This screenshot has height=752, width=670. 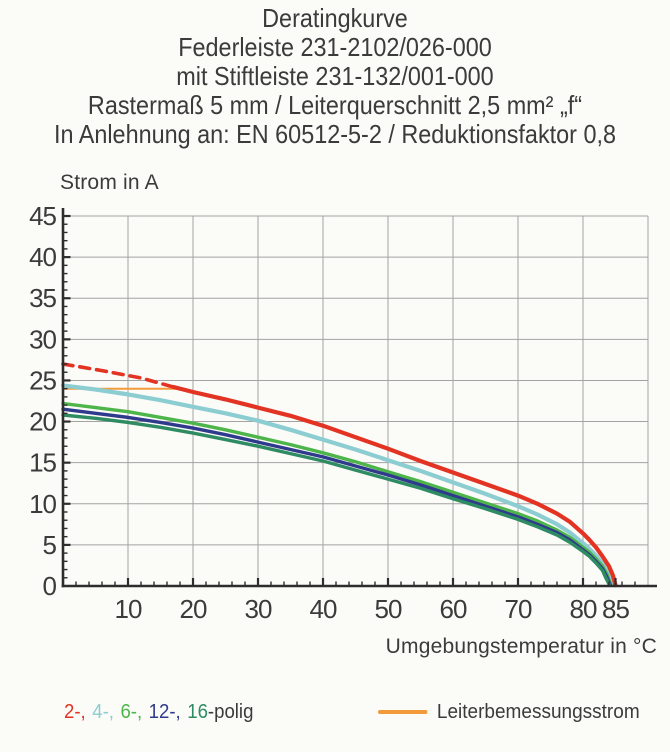 What do you see at coordinates (335, 18) in the screenshot?
I see `title-line-1: Deratingkurve` at bounding box center [335, 18].